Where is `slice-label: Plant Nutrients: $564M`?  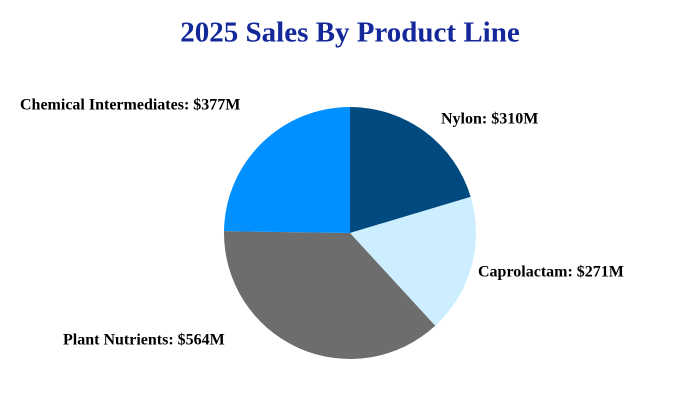
slice-label: Plant Nutrients: $564M is located at coordinates (144, 340).